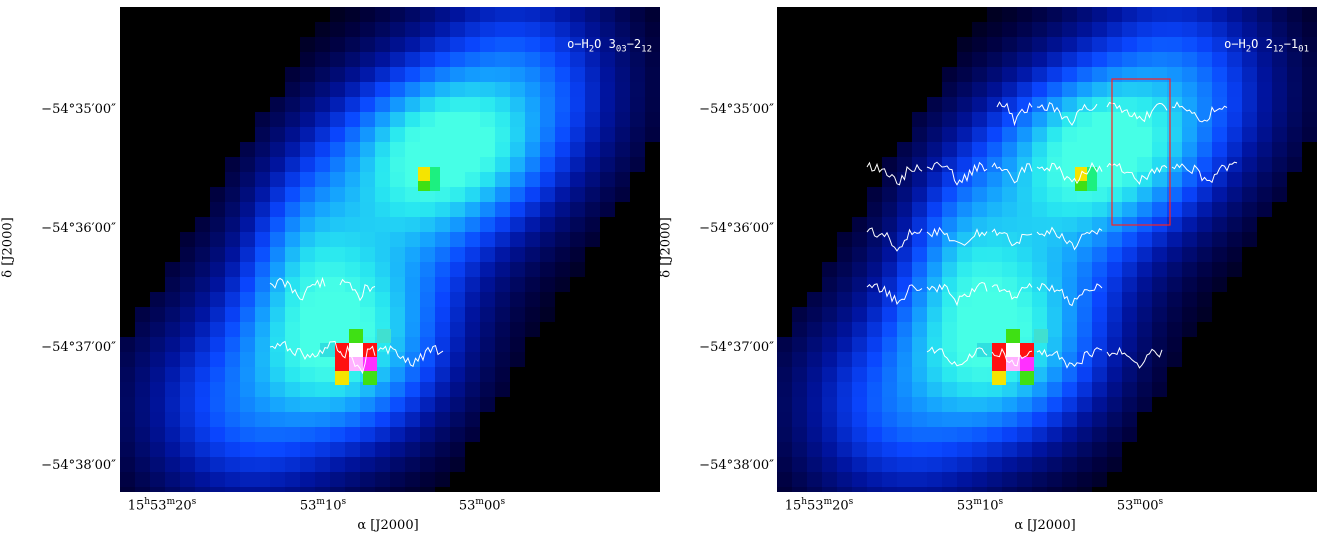 This screenshot has width=1323, height=541. Describe the element at coordinates (1266, 46) in the screenshot. I see `line-label: o−H2O 212−101` at that location.